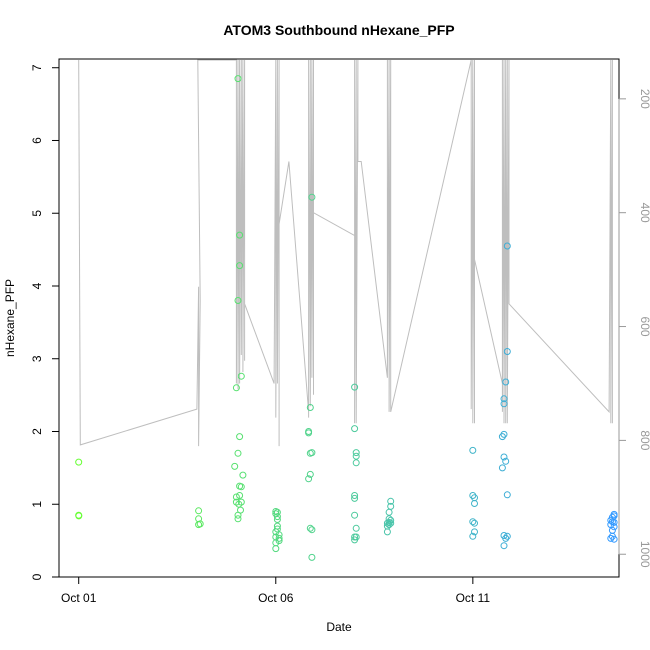 The image size is (650, 650). Describe the element at coordinates (37, 285) in the screenshot. I see `y-tick-label-4: 4` at that location.